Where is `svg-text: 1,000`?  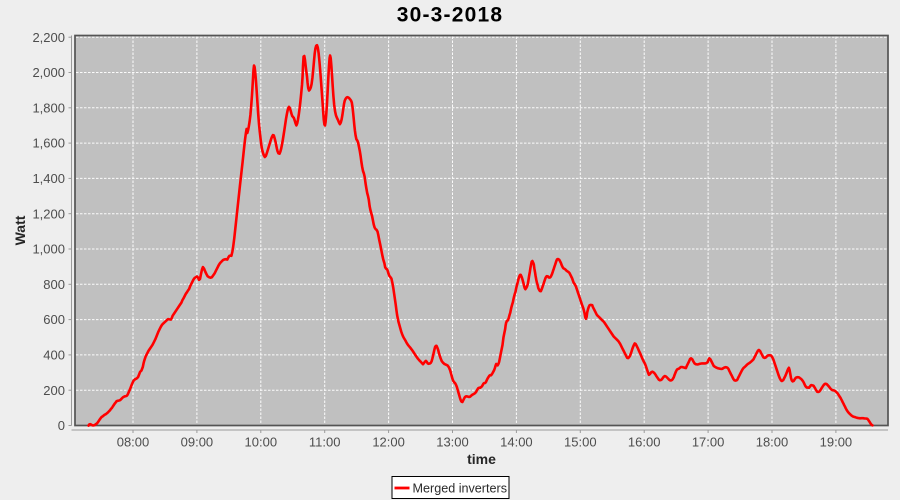
svg-text: 1,000 is located at coordinates (48, 249).